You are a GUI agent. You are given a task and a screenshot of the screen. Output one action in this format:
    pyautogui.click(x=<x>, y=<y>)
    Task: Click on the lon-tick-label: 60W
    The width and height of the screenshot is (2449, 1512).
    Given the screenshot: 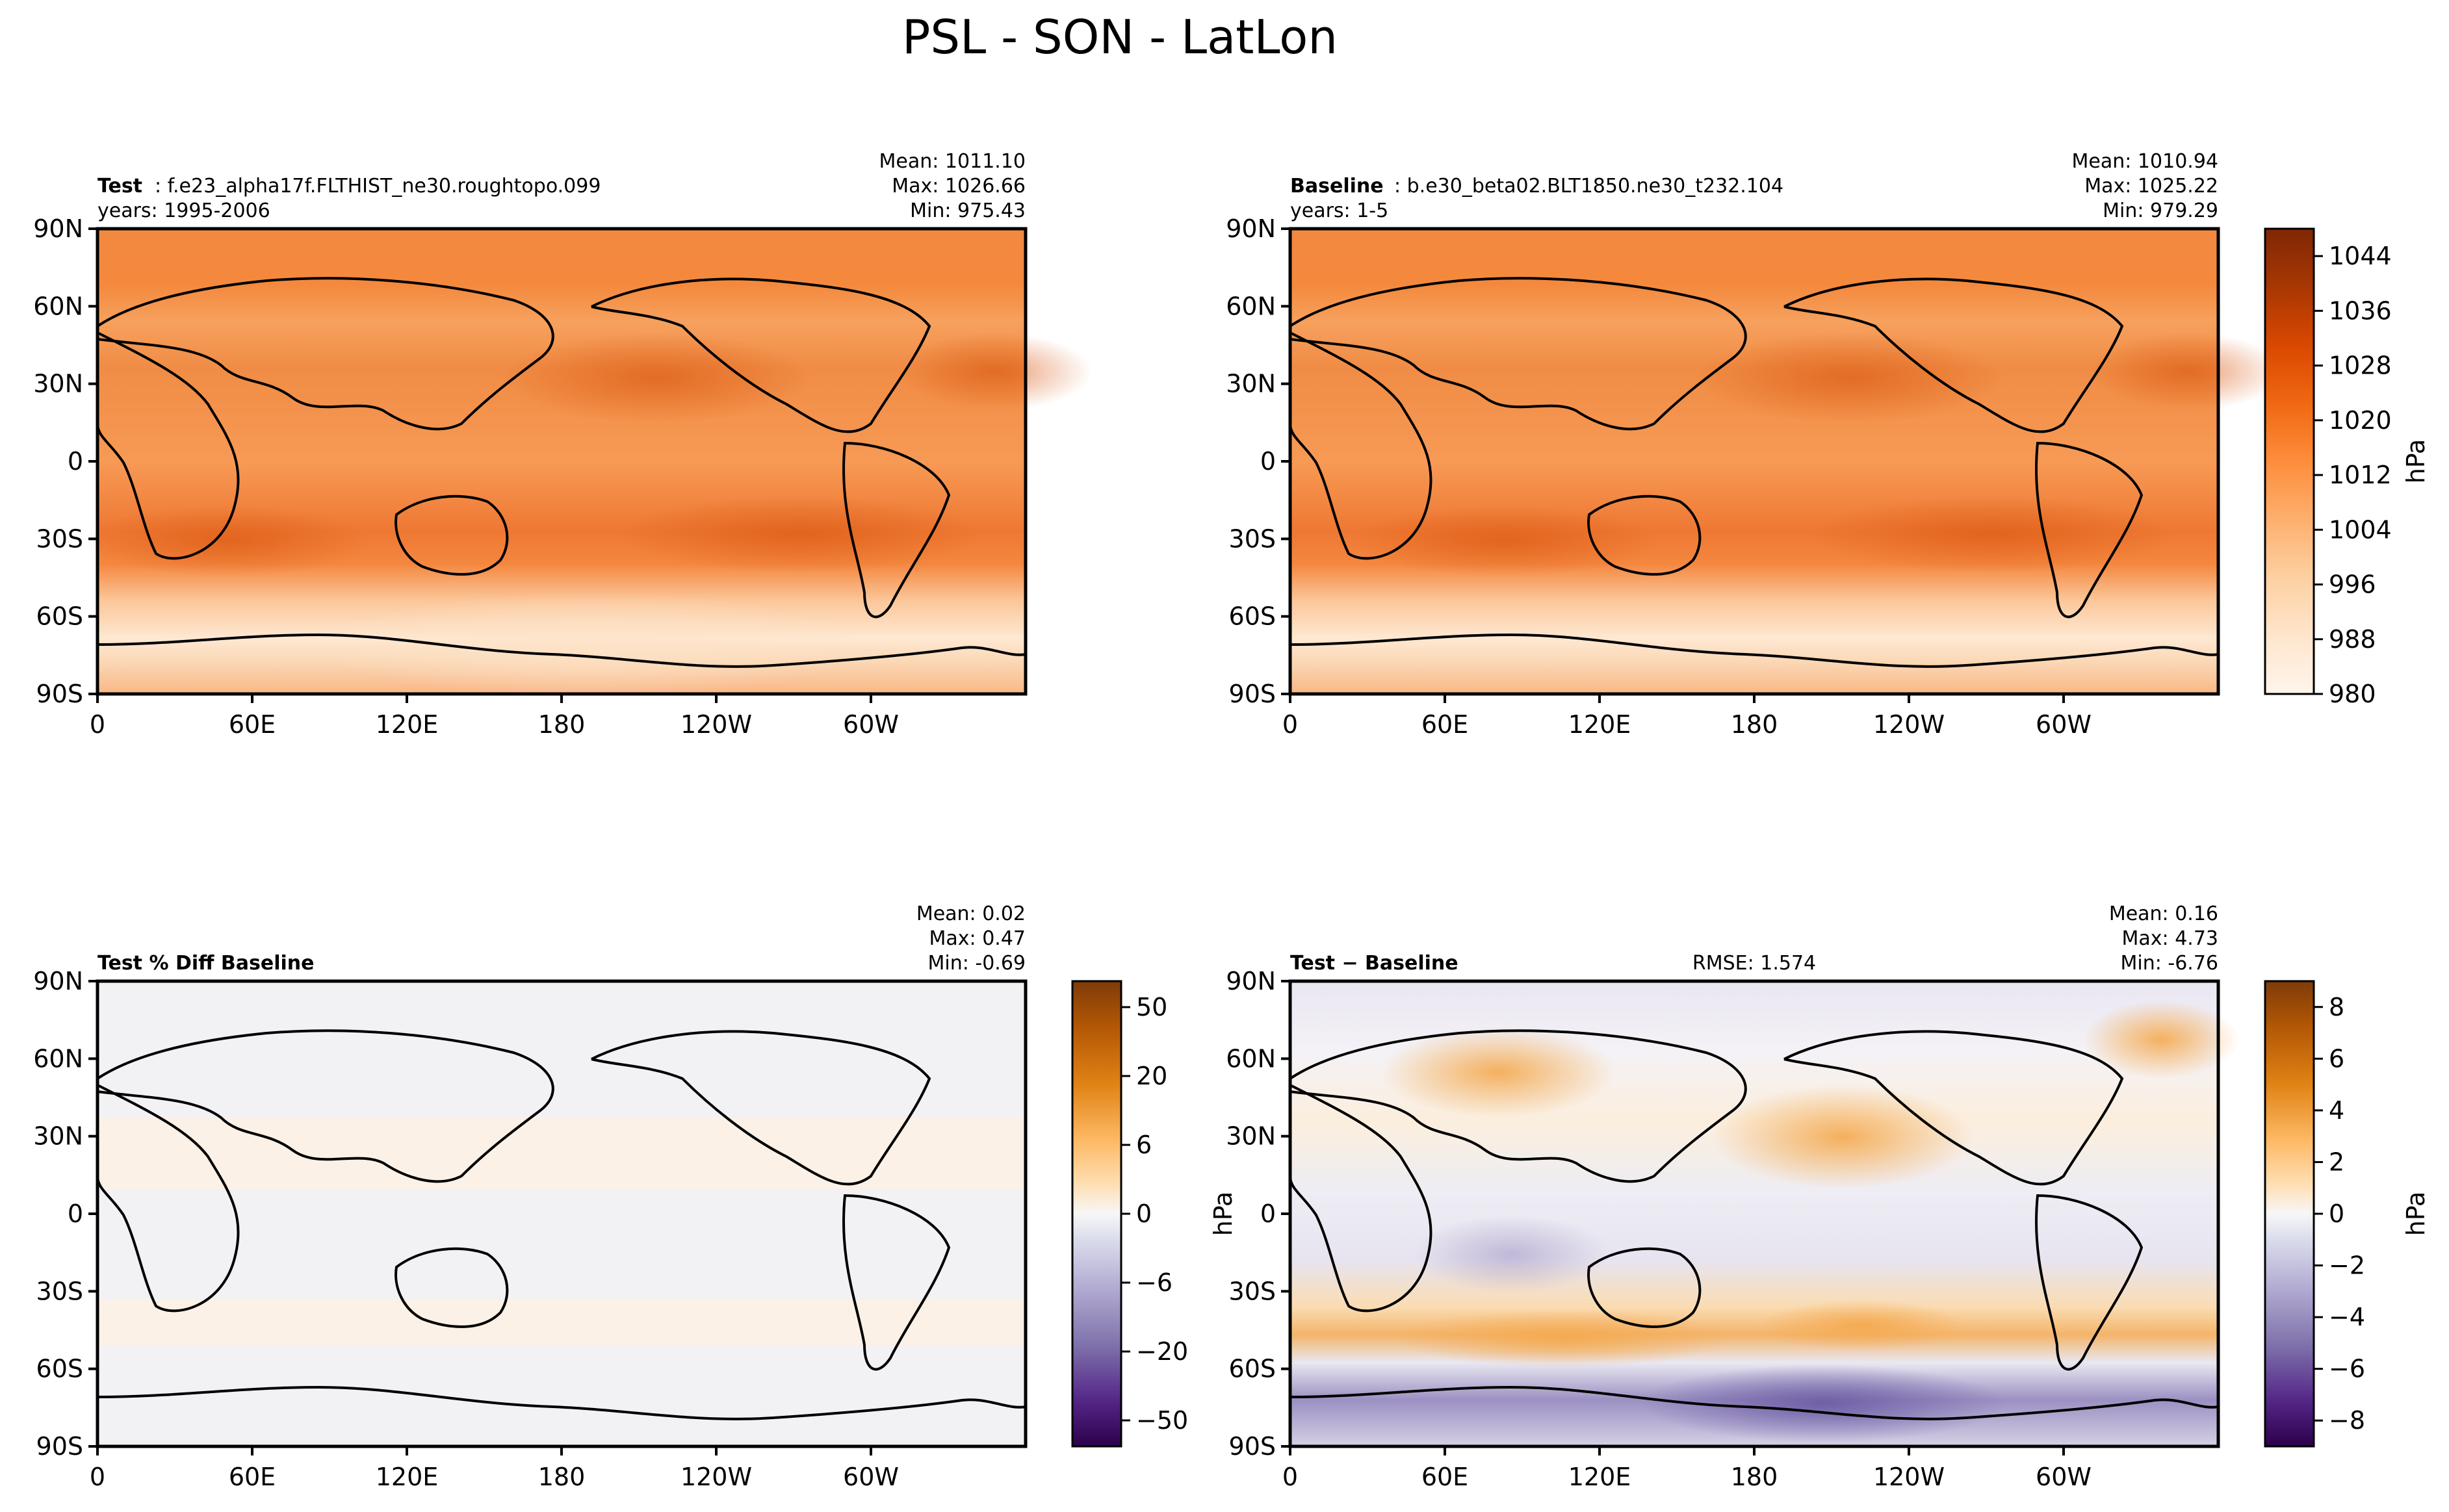 What is the action you would take?
    pyautogui.click(x=871, y=1477)
    